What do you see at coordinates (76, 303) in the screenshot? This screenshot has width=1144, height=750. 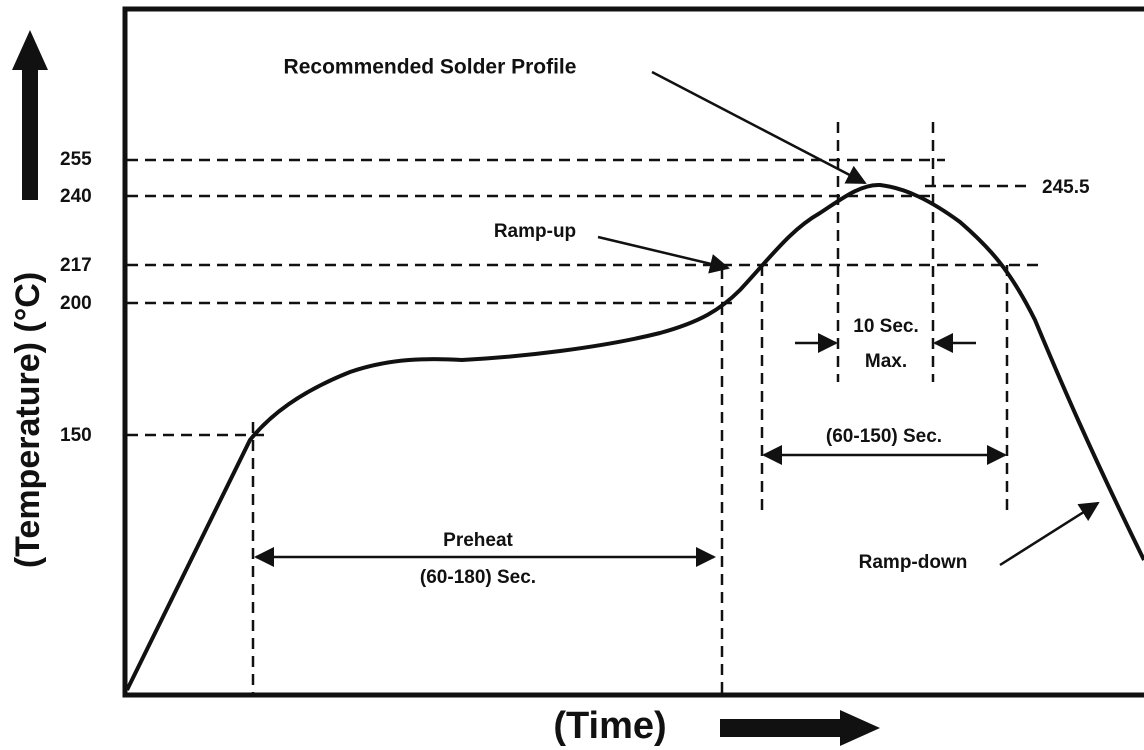 I see `temperature-label: 200` at bounding box center [76, 303].